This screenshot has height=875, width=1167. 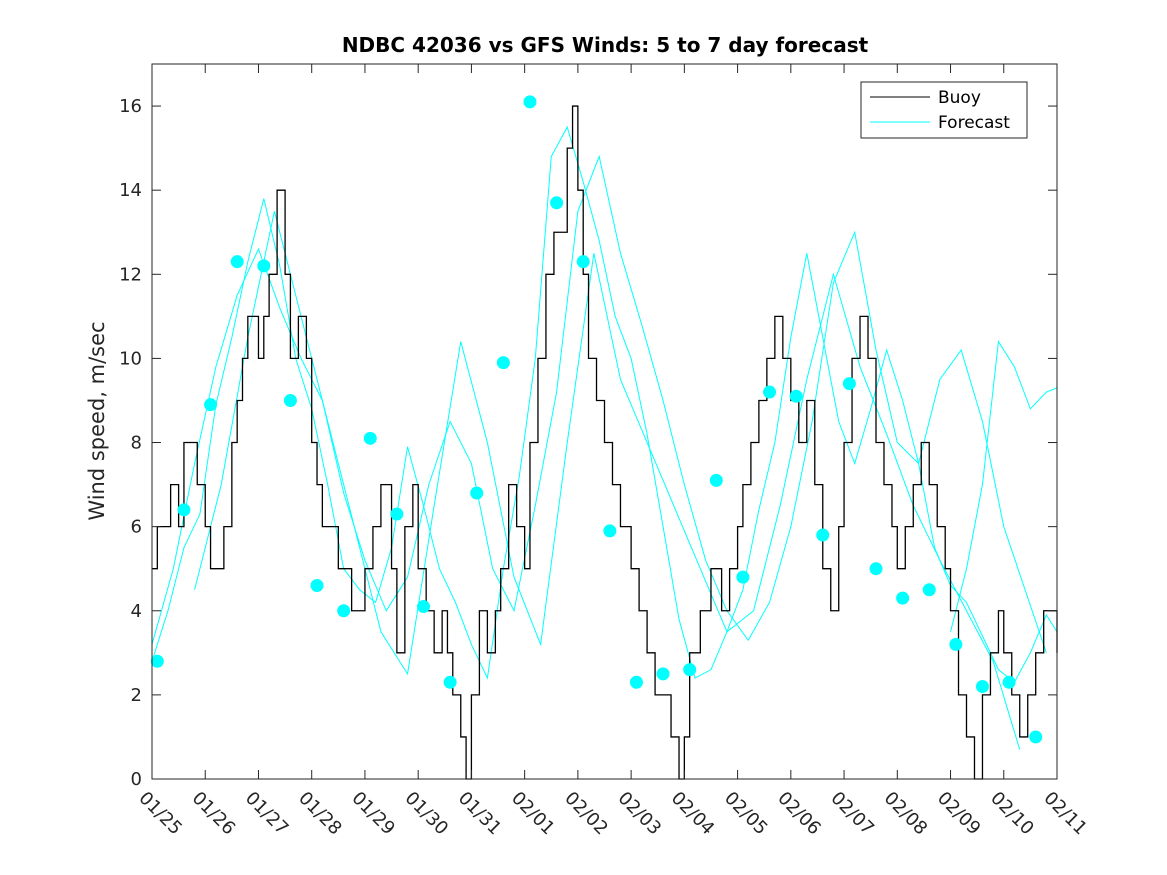 I want to click on y-tick-label: 16, so click(x=130, y=106).